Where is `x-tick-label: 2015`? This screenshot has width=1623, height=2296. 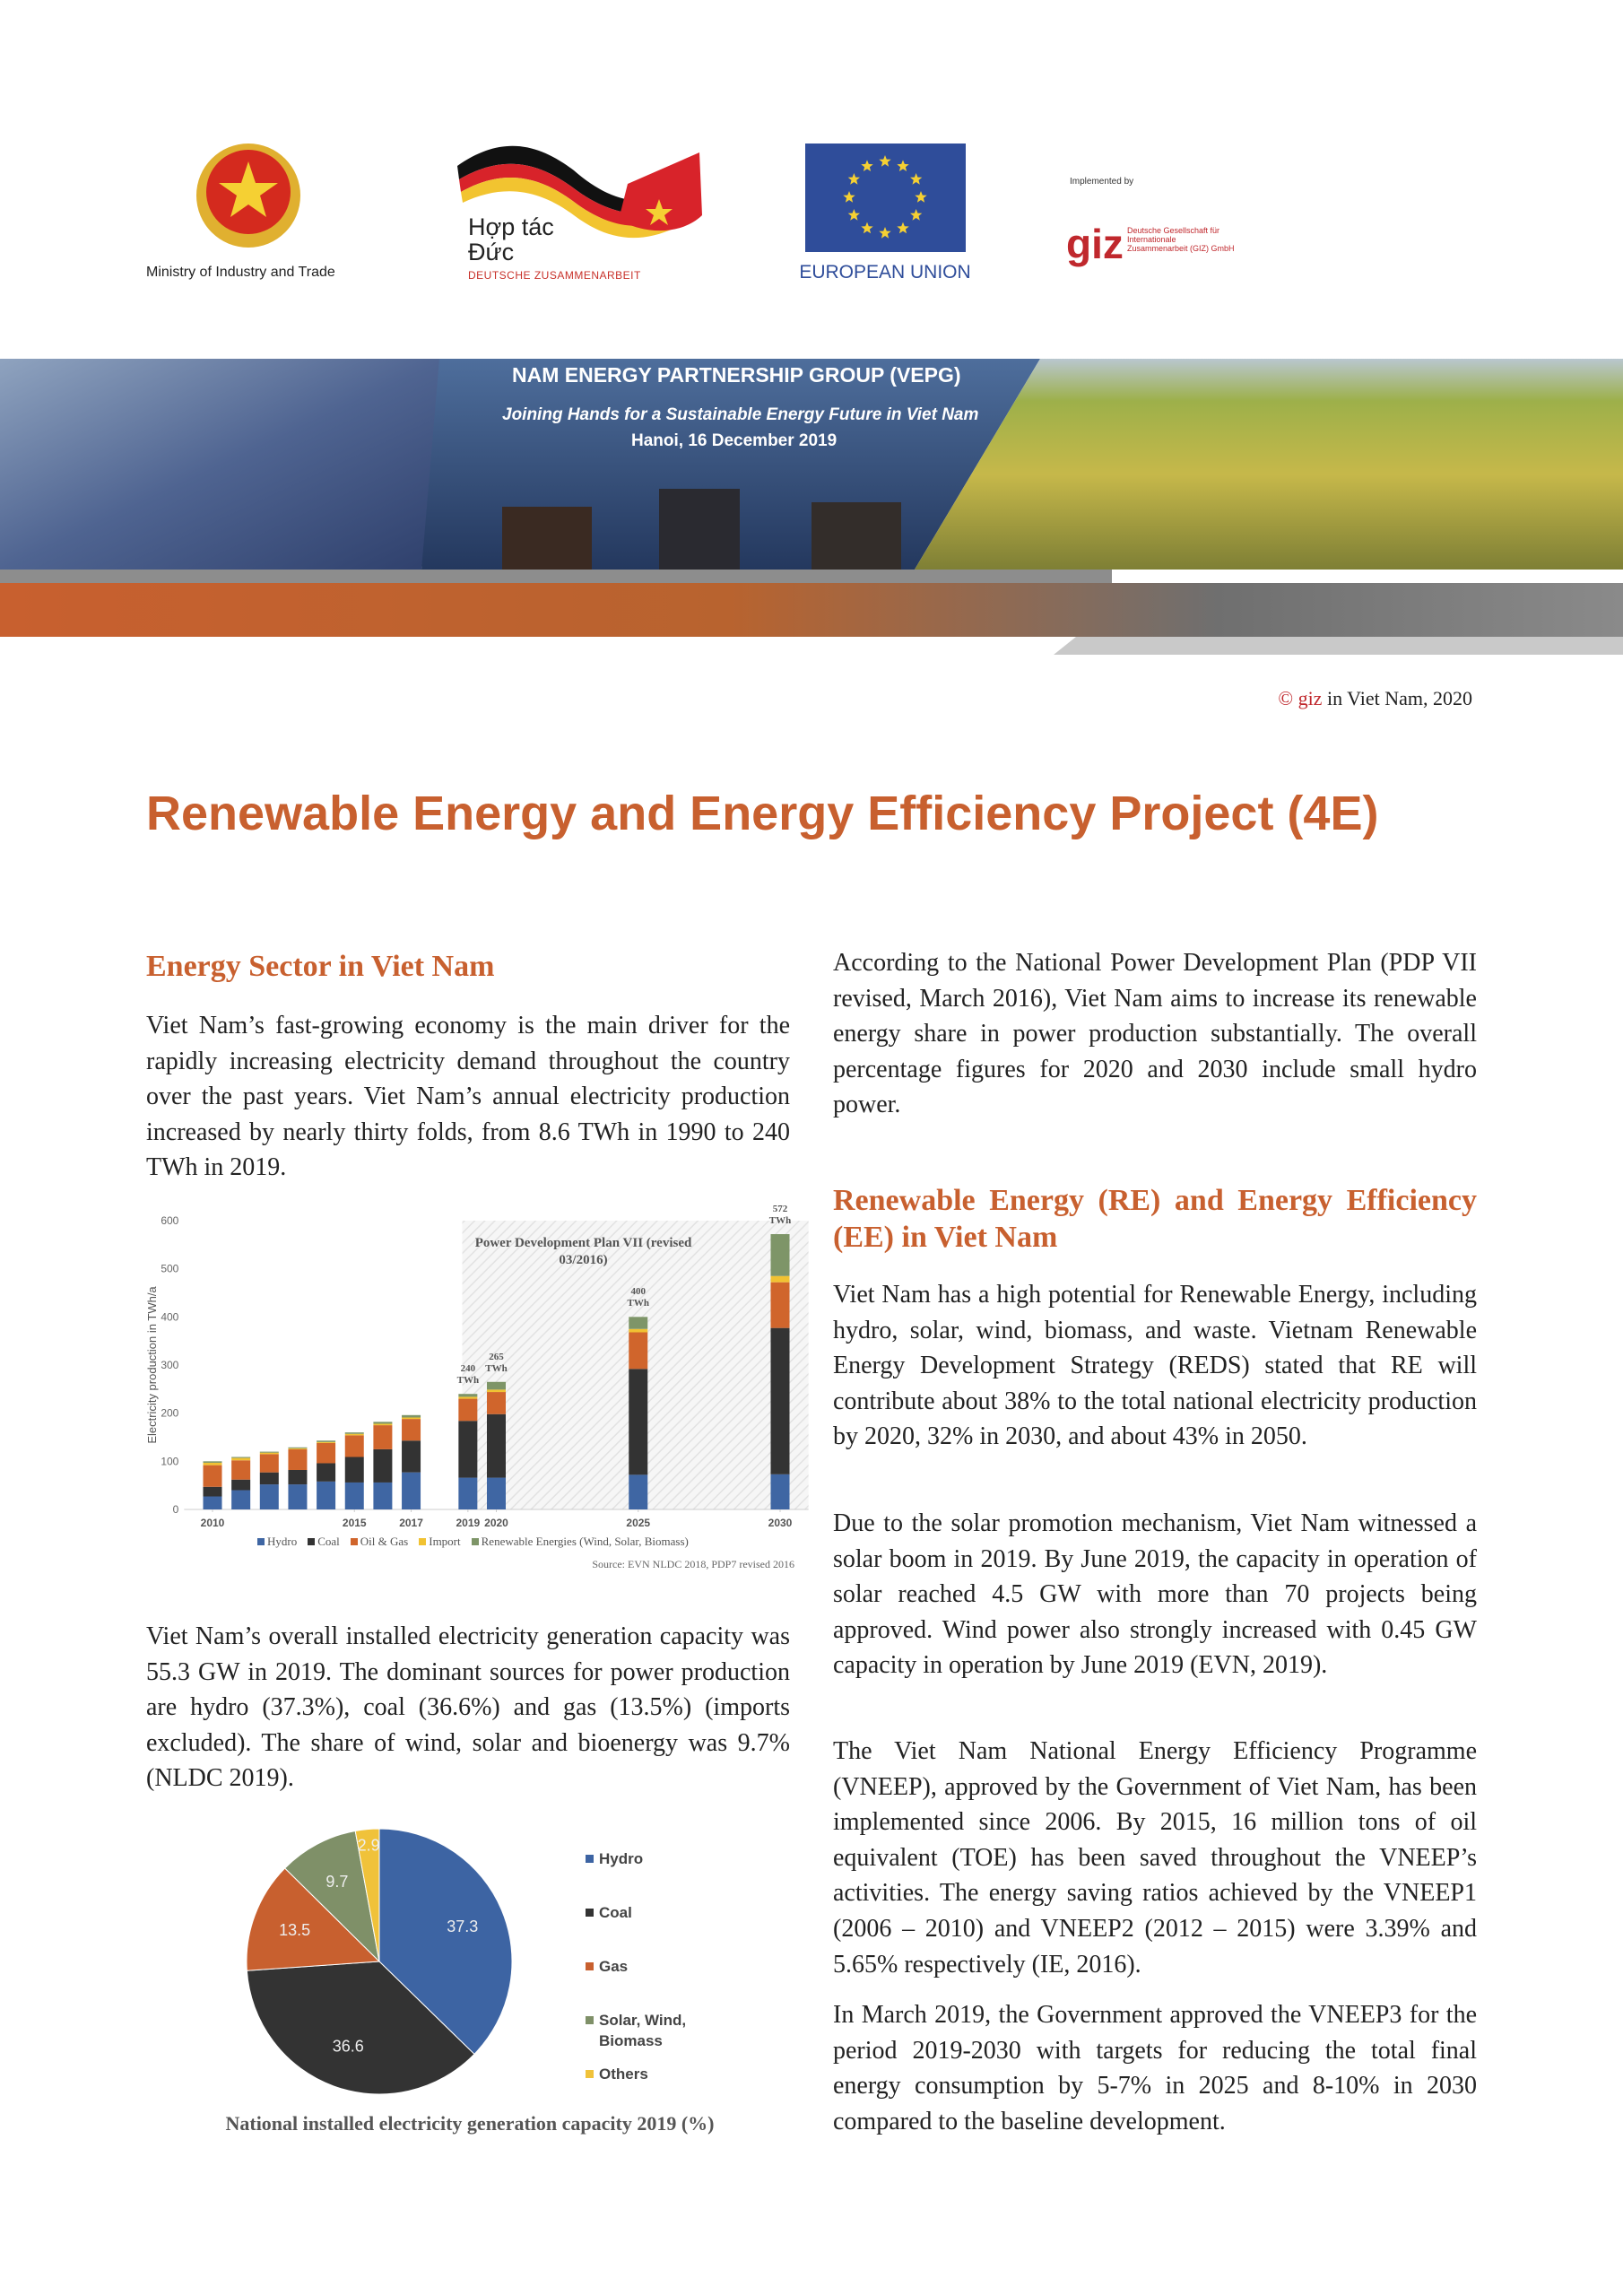
x-tick-label: 2015 is located at coordinates (355, 1523).